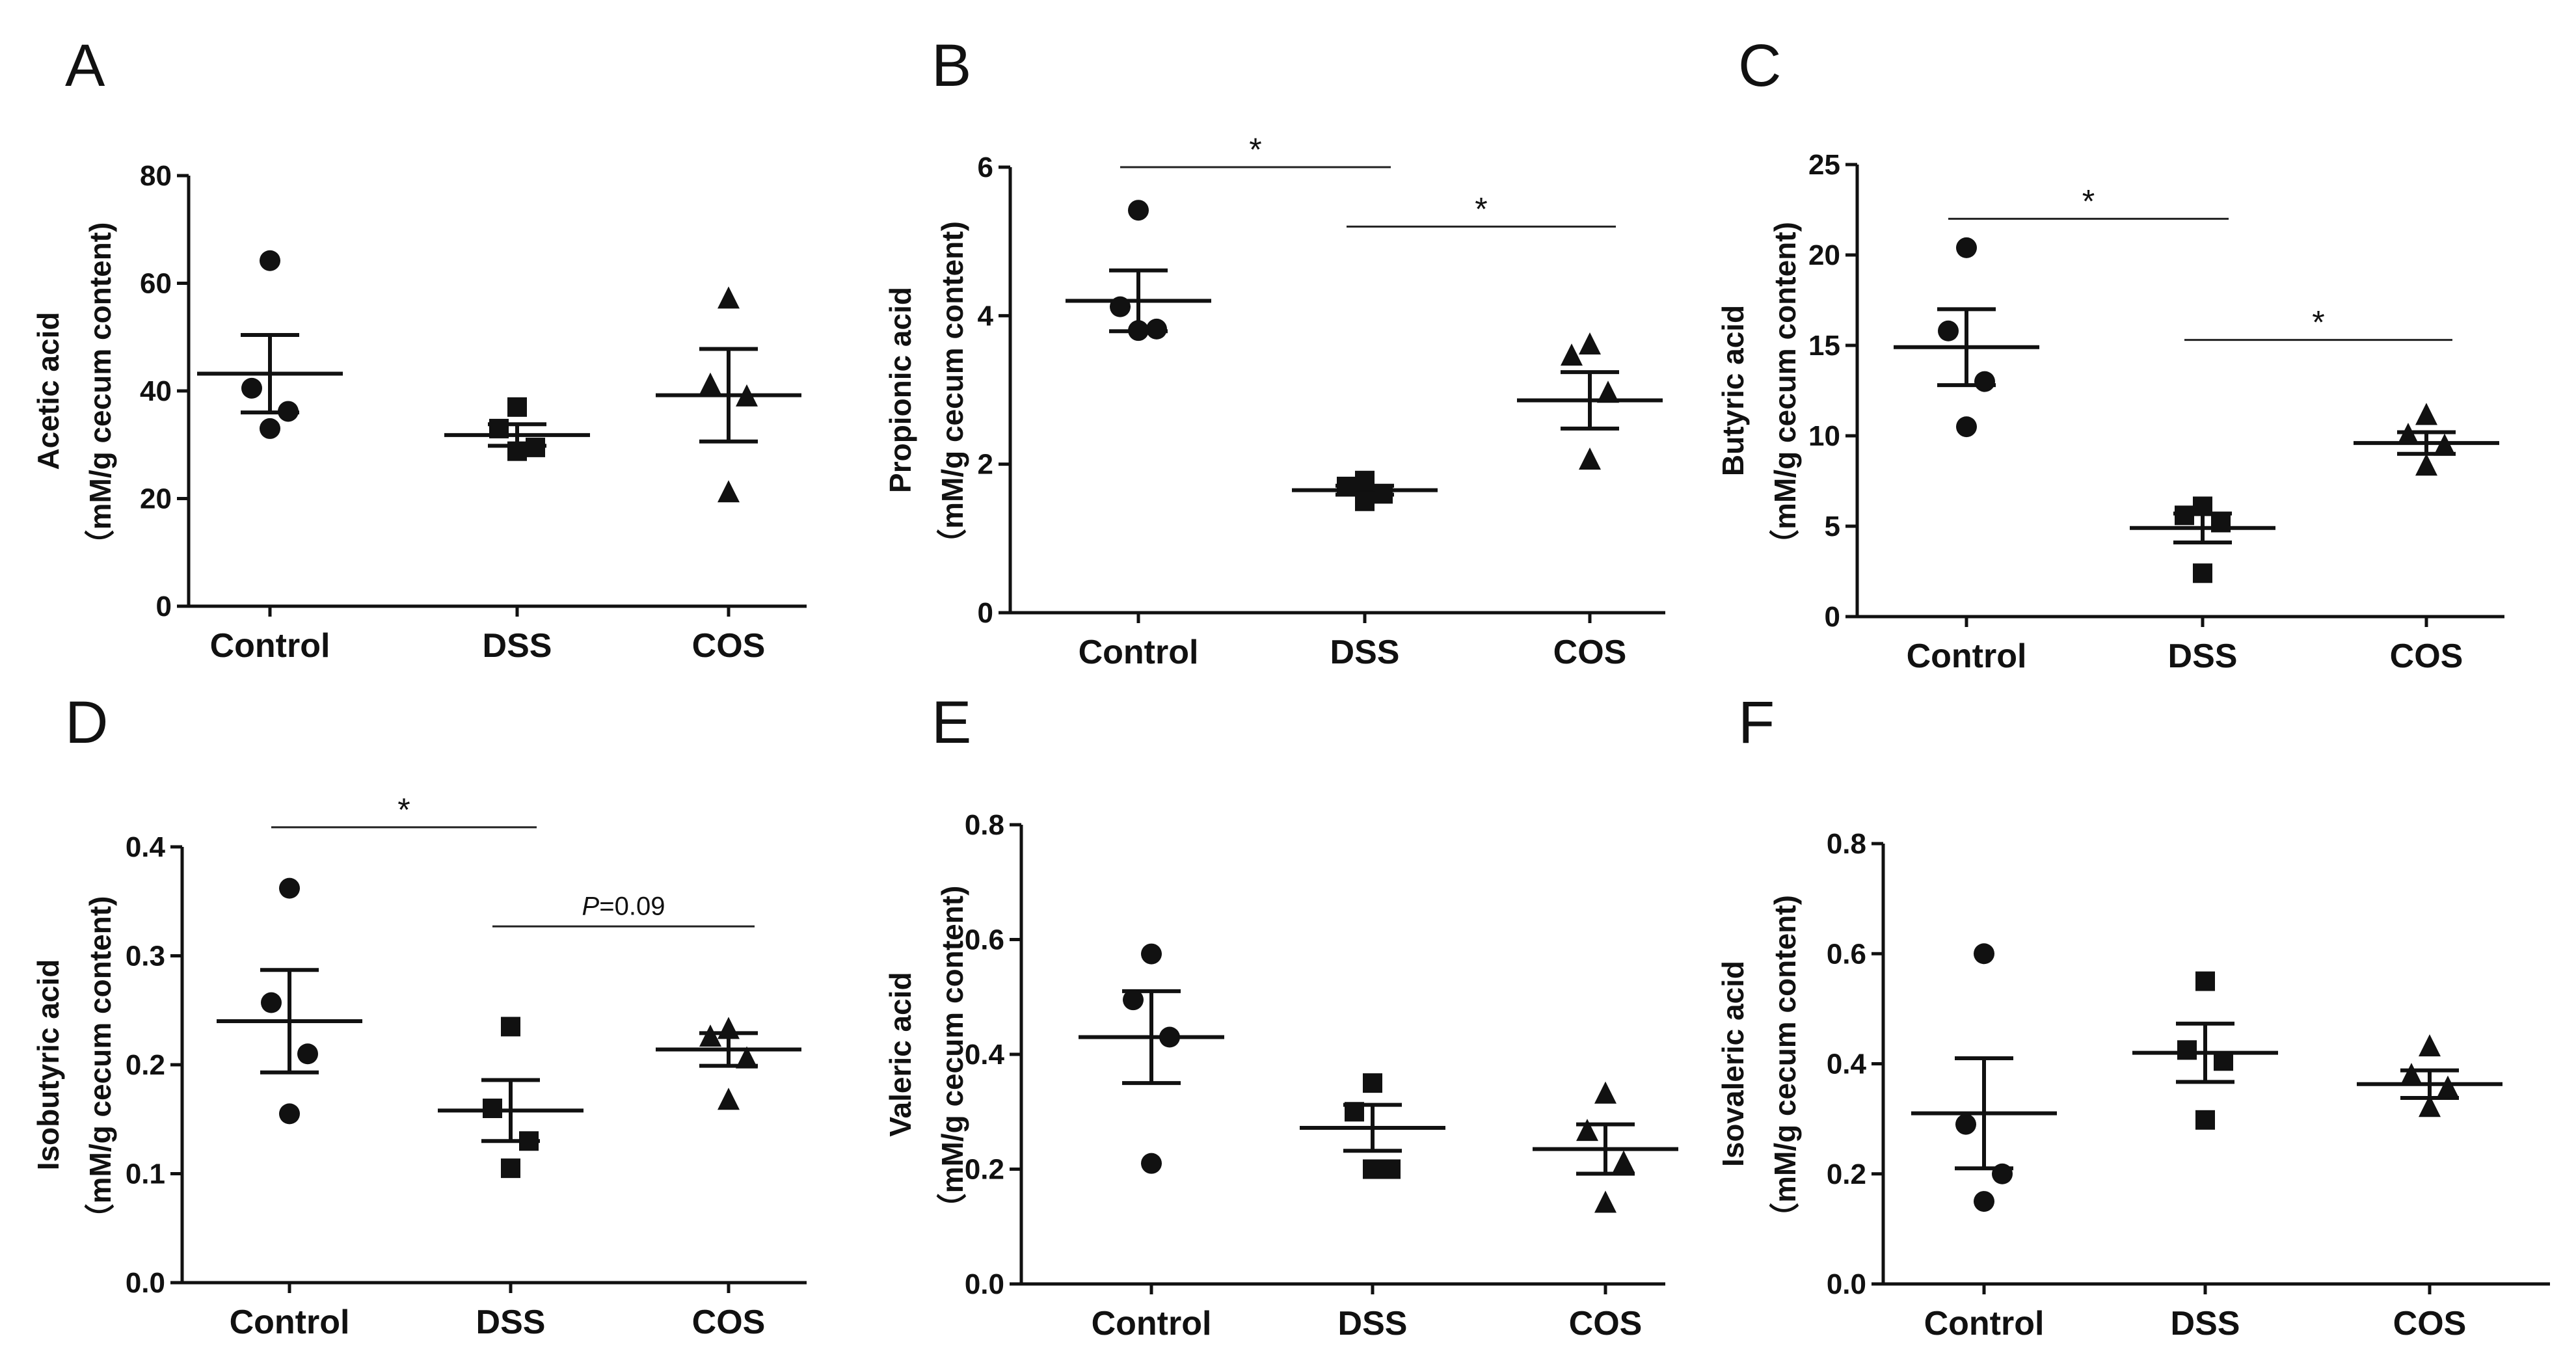 The image size is (2576, 1349). Describe the element at coordinates (1733, 1064) in the screenshot. I see `y-axis-label: Isovaleric acid` at that location.